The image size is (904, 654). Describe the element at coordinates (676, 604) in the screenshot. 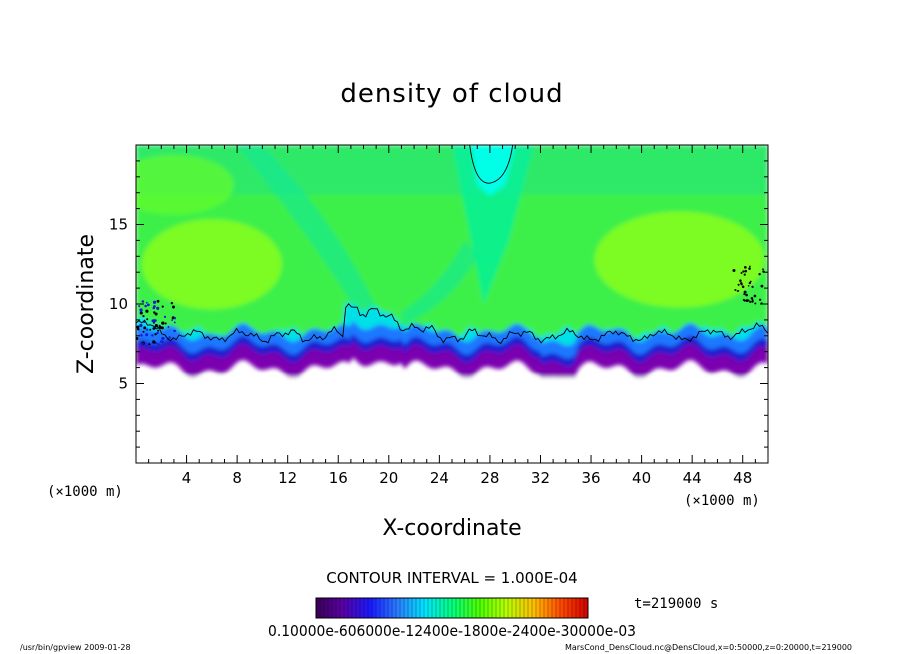

I see `time-label: t=219000 s` at that location.